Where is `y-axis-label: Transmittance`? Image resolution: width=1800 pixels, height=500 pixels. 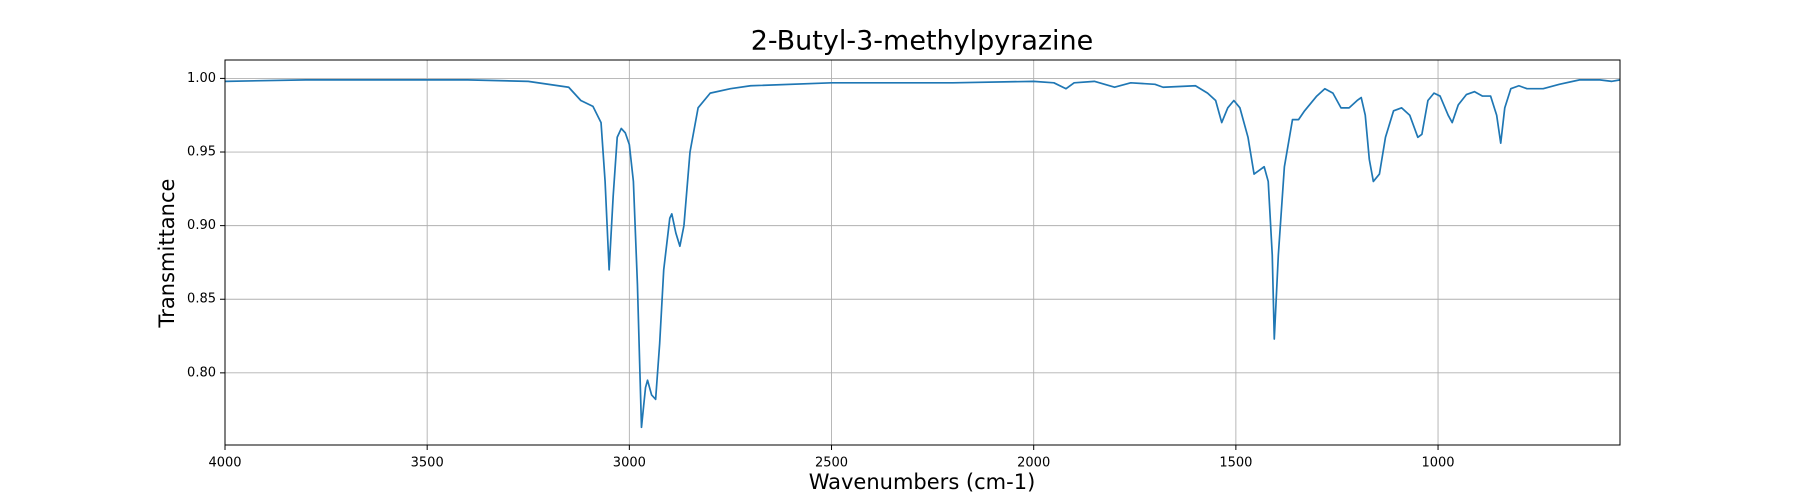
y-axis-label: Transmittance is located at coordinates (167, 254).